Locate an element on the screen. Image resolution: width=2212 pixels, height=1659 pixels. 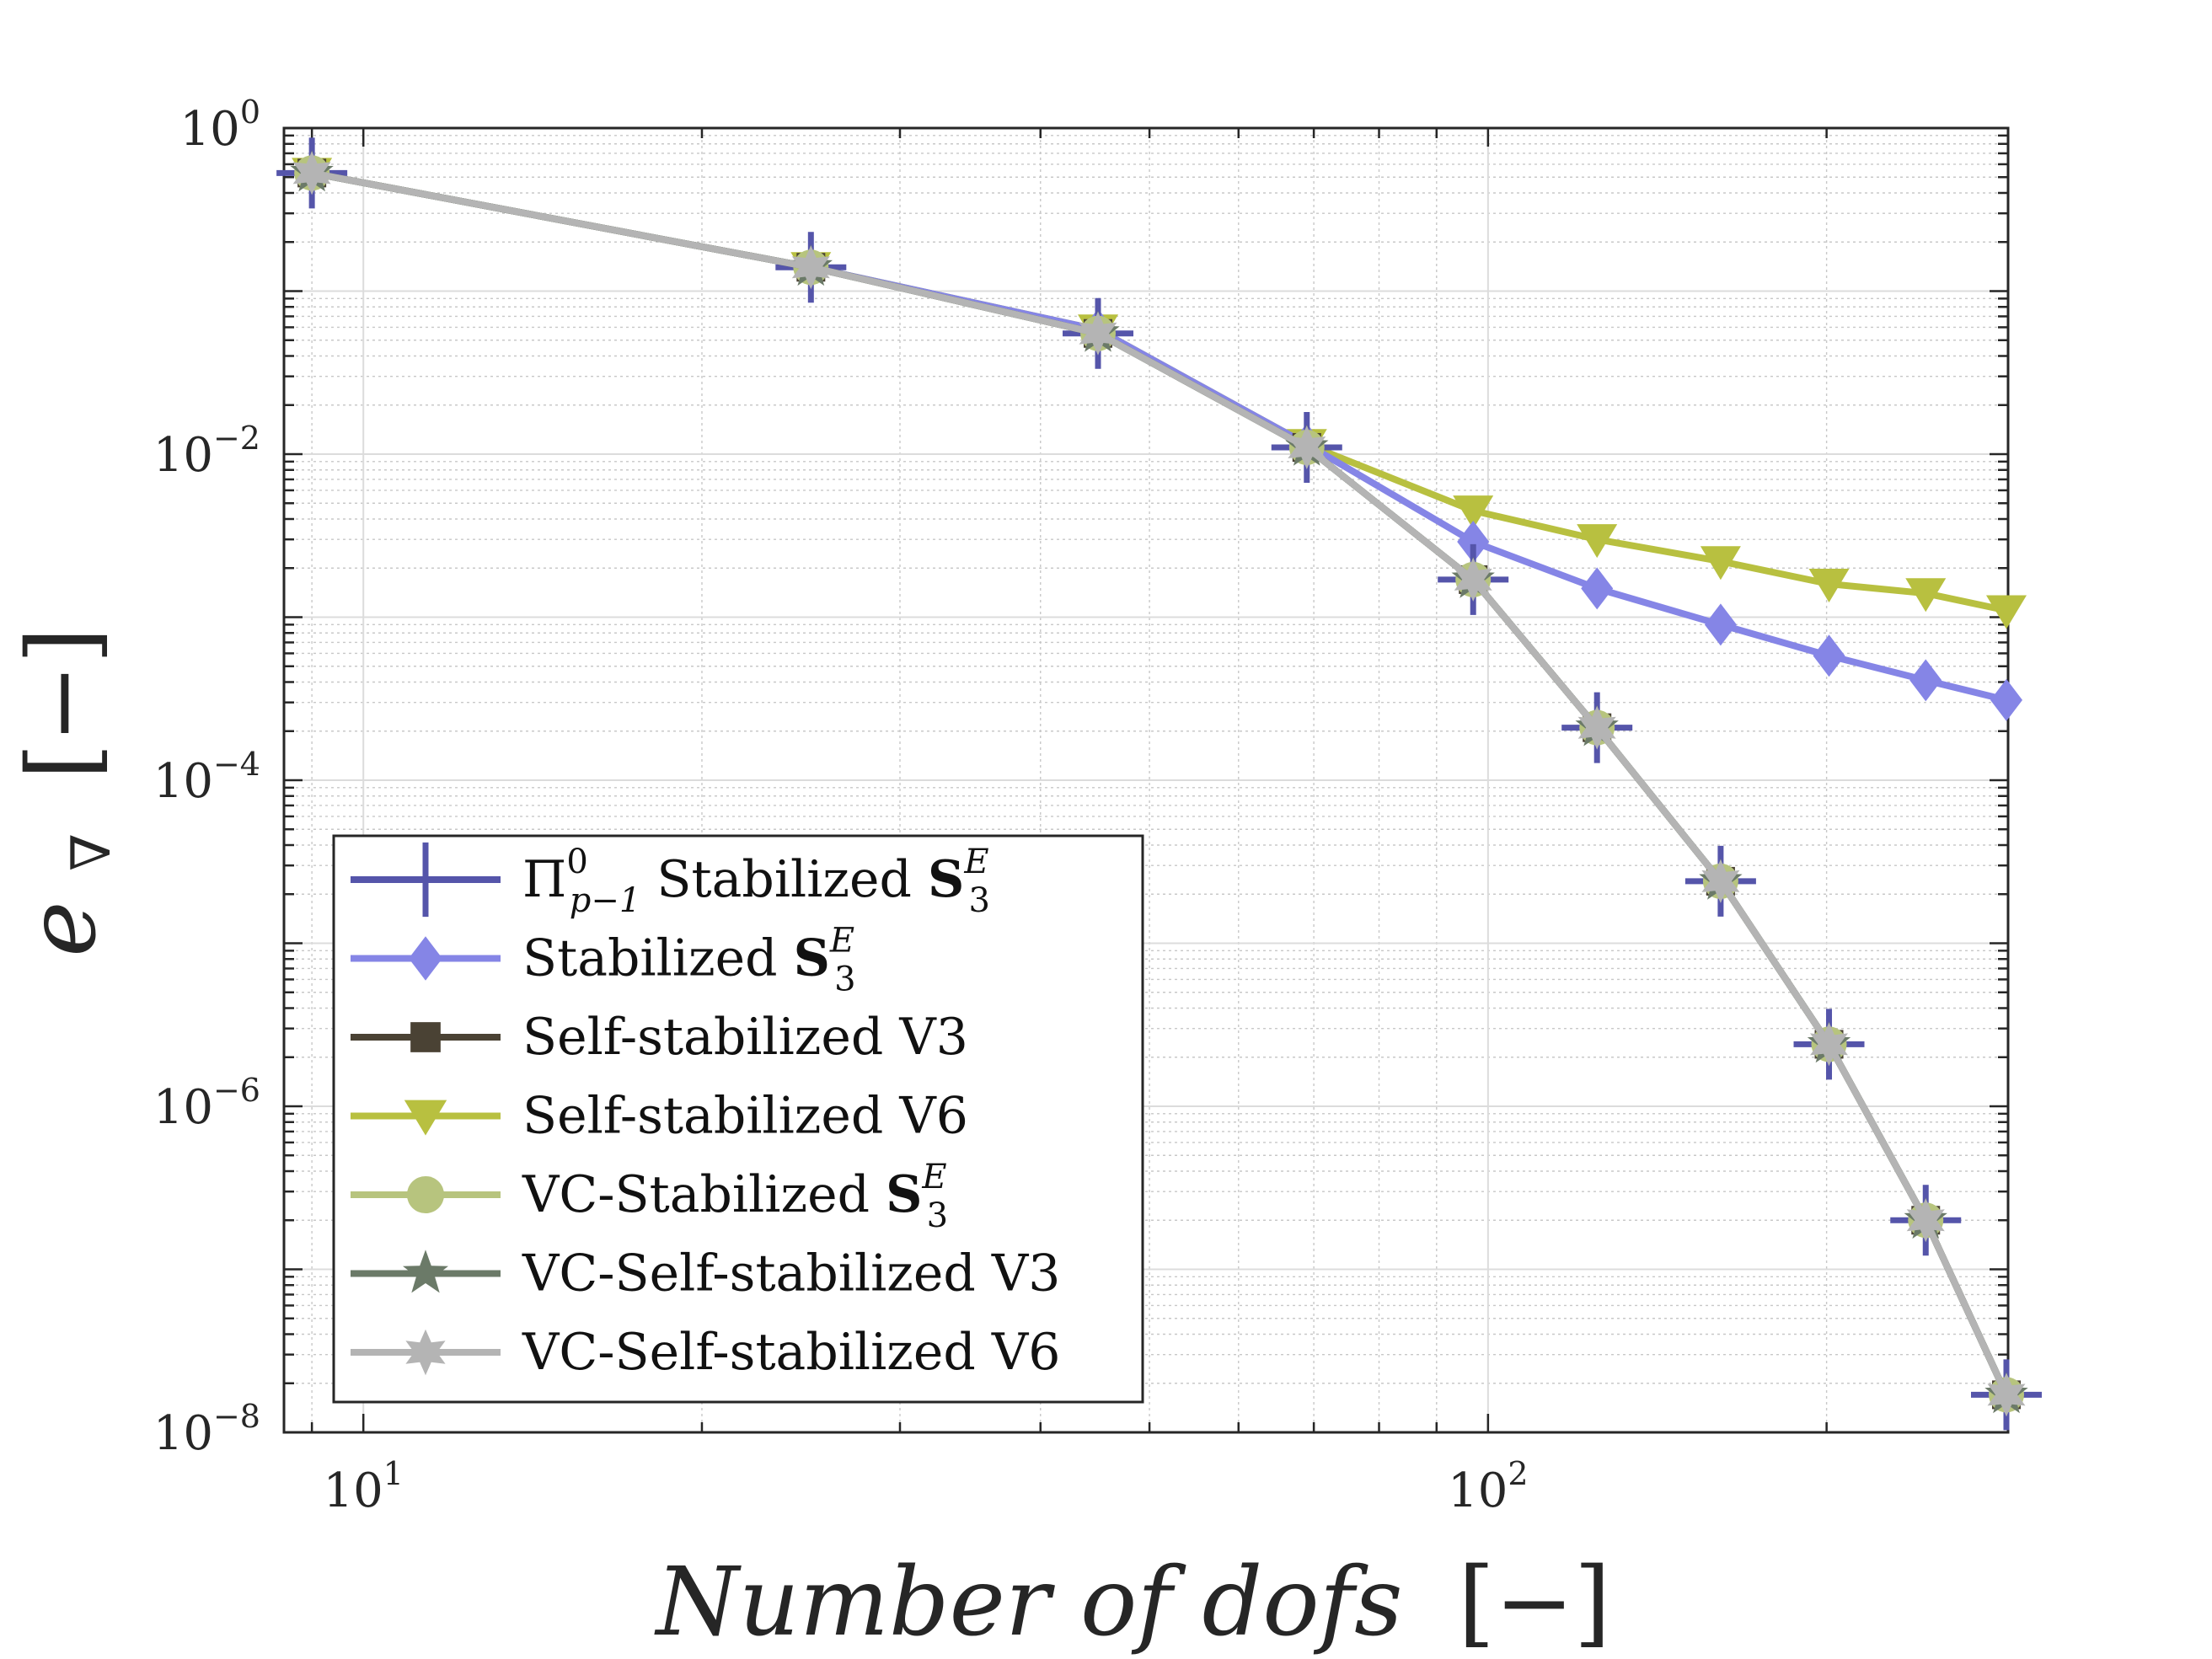
legend-entry: VC-Self-stabilized V6 is located at coordinates (705, 1352).